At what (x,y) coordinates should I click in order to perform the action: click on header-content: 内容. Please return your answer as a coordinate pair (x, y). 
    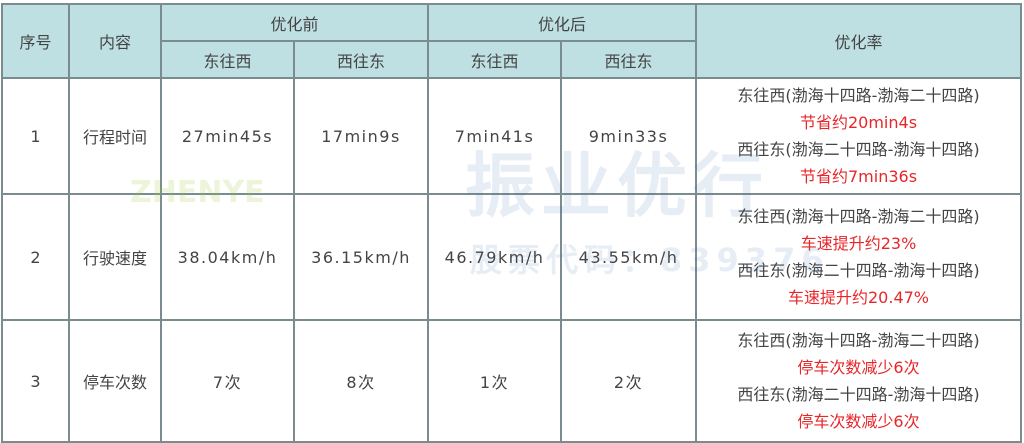
    Looking at the image, I should click on (115, 41).